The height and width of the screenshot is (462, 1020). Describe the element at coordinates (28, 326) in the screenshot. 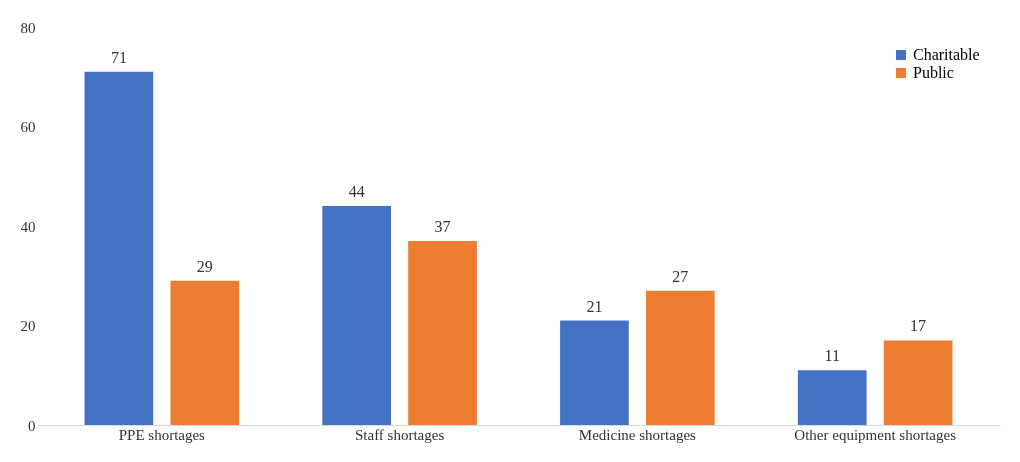

I see `y-tick-label: 20` at that location.